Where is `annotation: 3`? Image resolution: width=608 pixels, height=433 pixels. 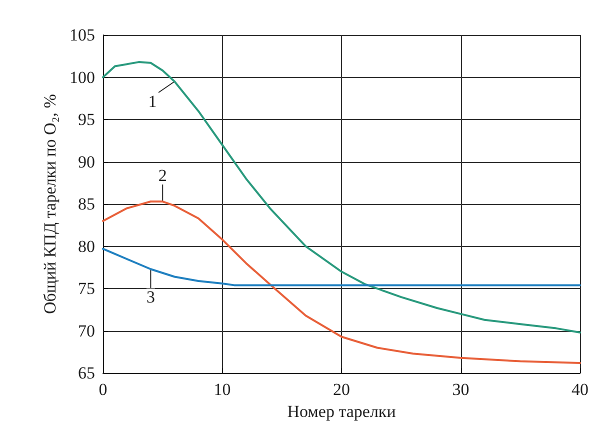
annotation: 3 is located at coordinates (150, 297).